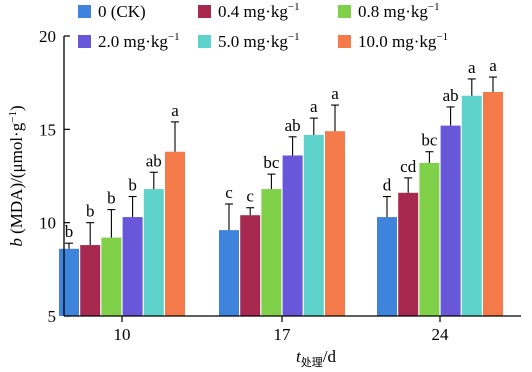 This screenshot has width=532, height=372. What do you see at coordinates (403, 41) in the screenshot?
I see `legend-label: 10.0 mg·kg−1` at bounding box center [403, 41].